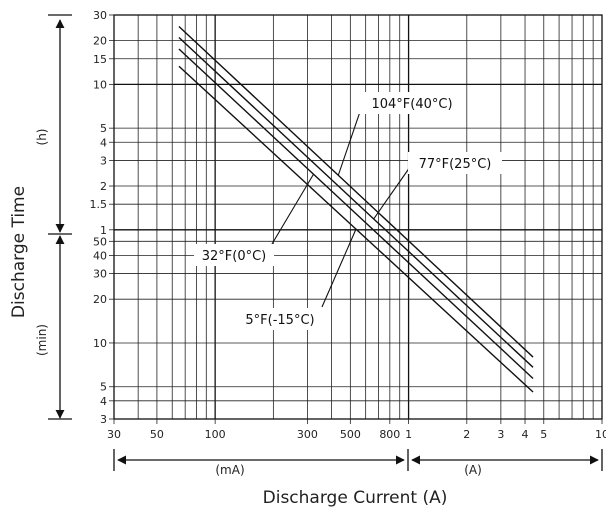  I want to click on y-tick-label: 1.5, so click(99, 204).